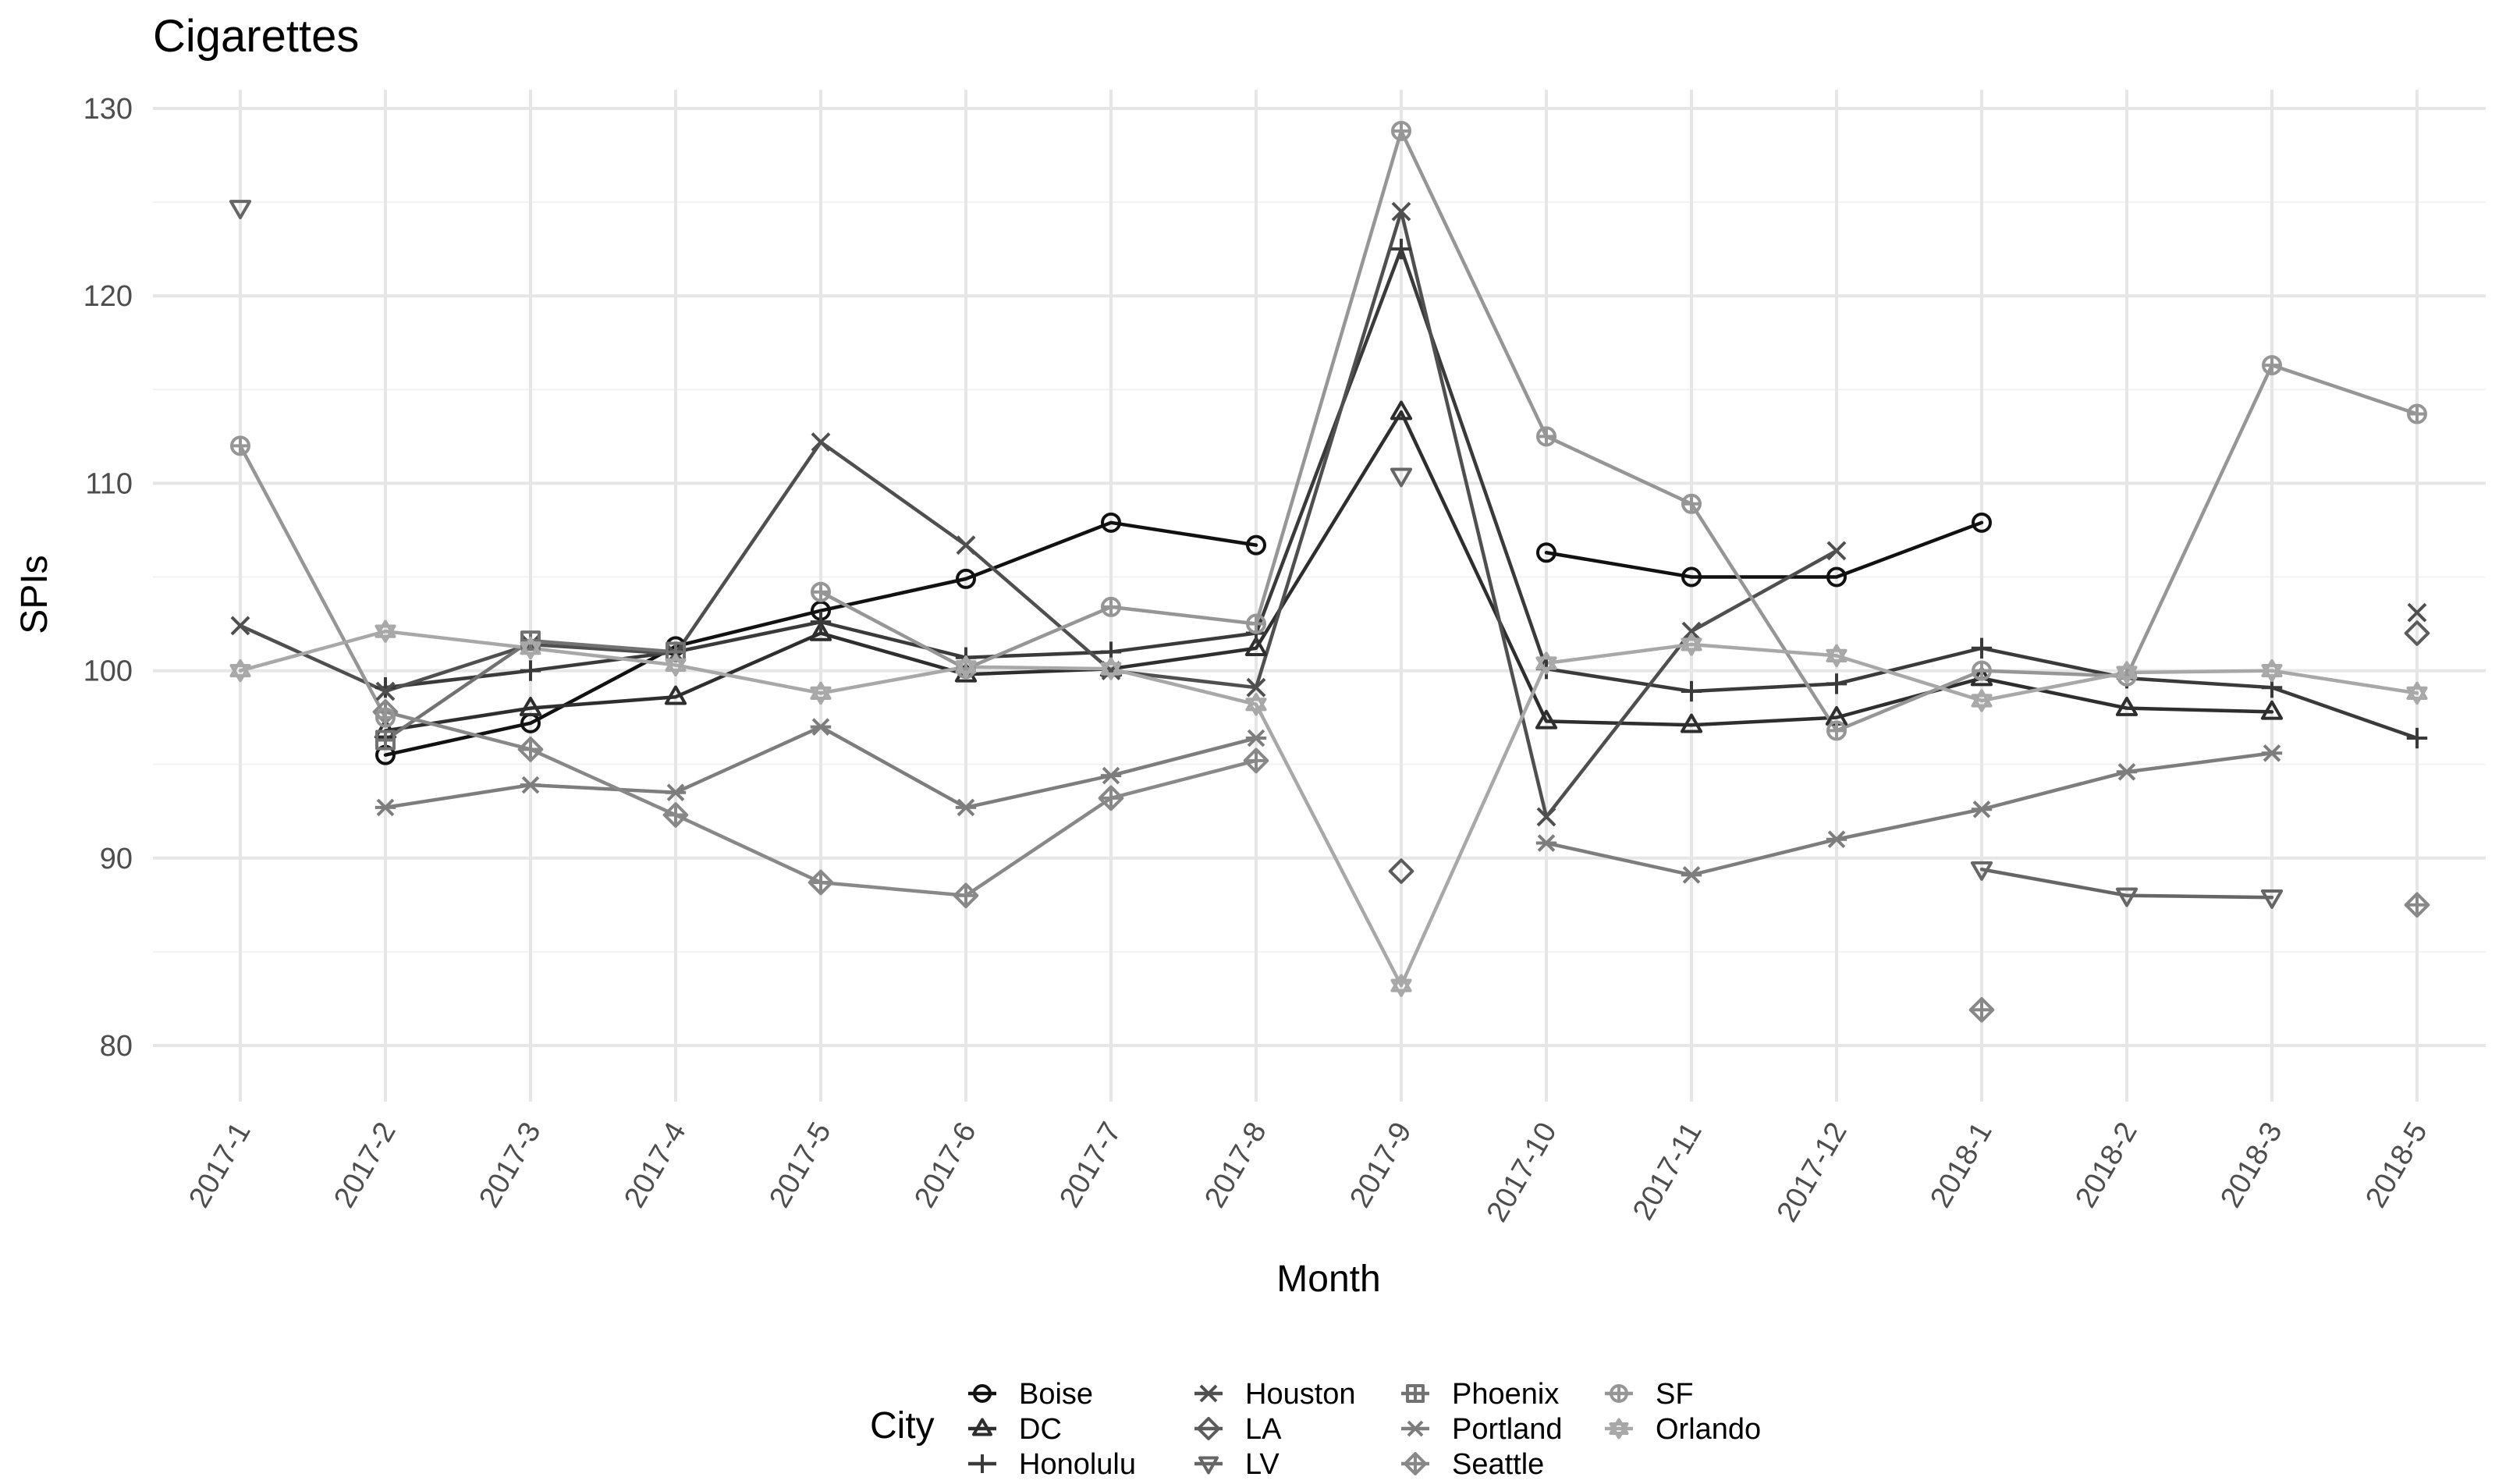 The width and height of the screenshot is (2513, 1484). I want to click on y-axis-title: SPIs, so click(34, 594).